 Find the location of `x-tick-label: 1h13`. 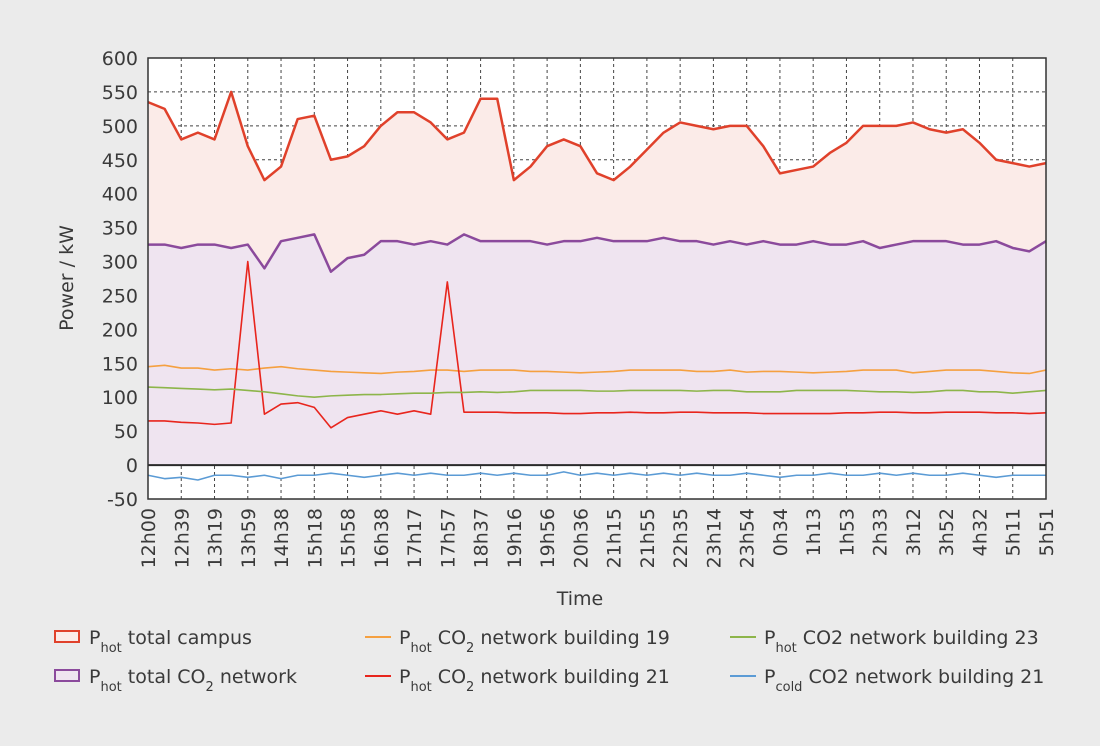

x-tick-label: 1h13 is located at coordinates (814, 532).